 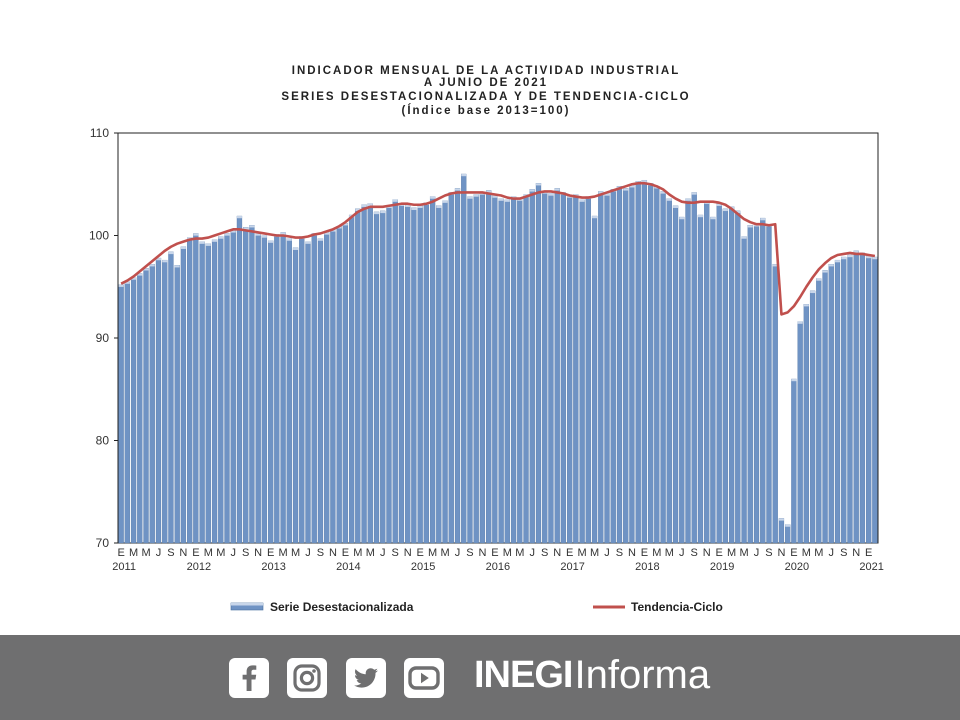 I want to click on x-year-label: 2016, so click(x=498, y=567).